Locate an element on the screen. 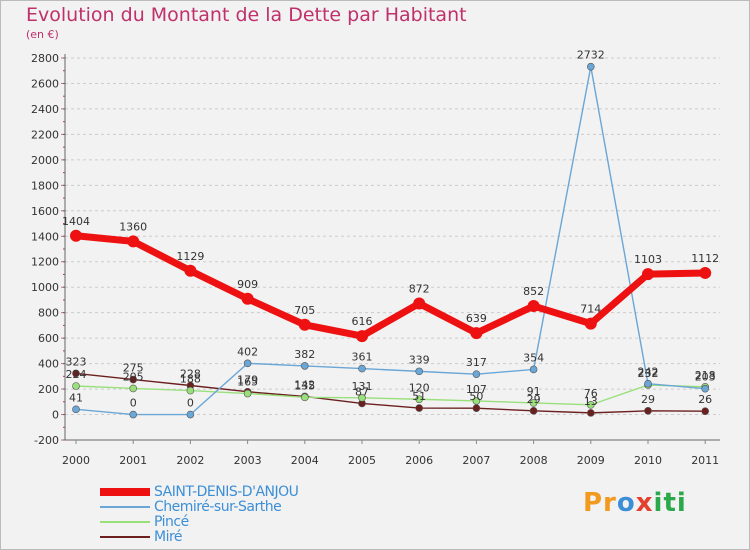 Image resolution: width=750 pixels, height=550 pixels. data-label-3: 142 is located at coordinates (304, 384).